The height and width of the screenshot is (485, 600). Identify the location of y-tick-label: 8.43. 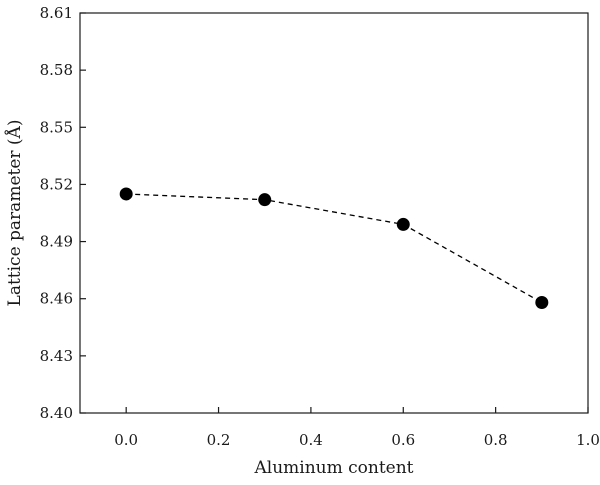
(56, 356).